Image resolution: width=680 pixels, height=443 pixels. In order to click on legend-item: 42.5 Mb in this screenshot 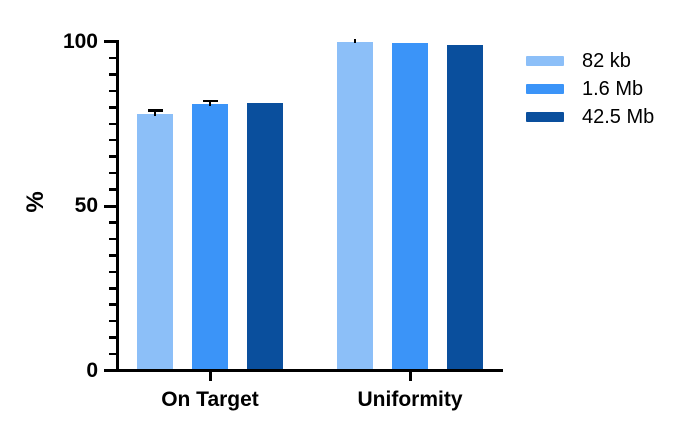, I will do `click(590, 117)`.